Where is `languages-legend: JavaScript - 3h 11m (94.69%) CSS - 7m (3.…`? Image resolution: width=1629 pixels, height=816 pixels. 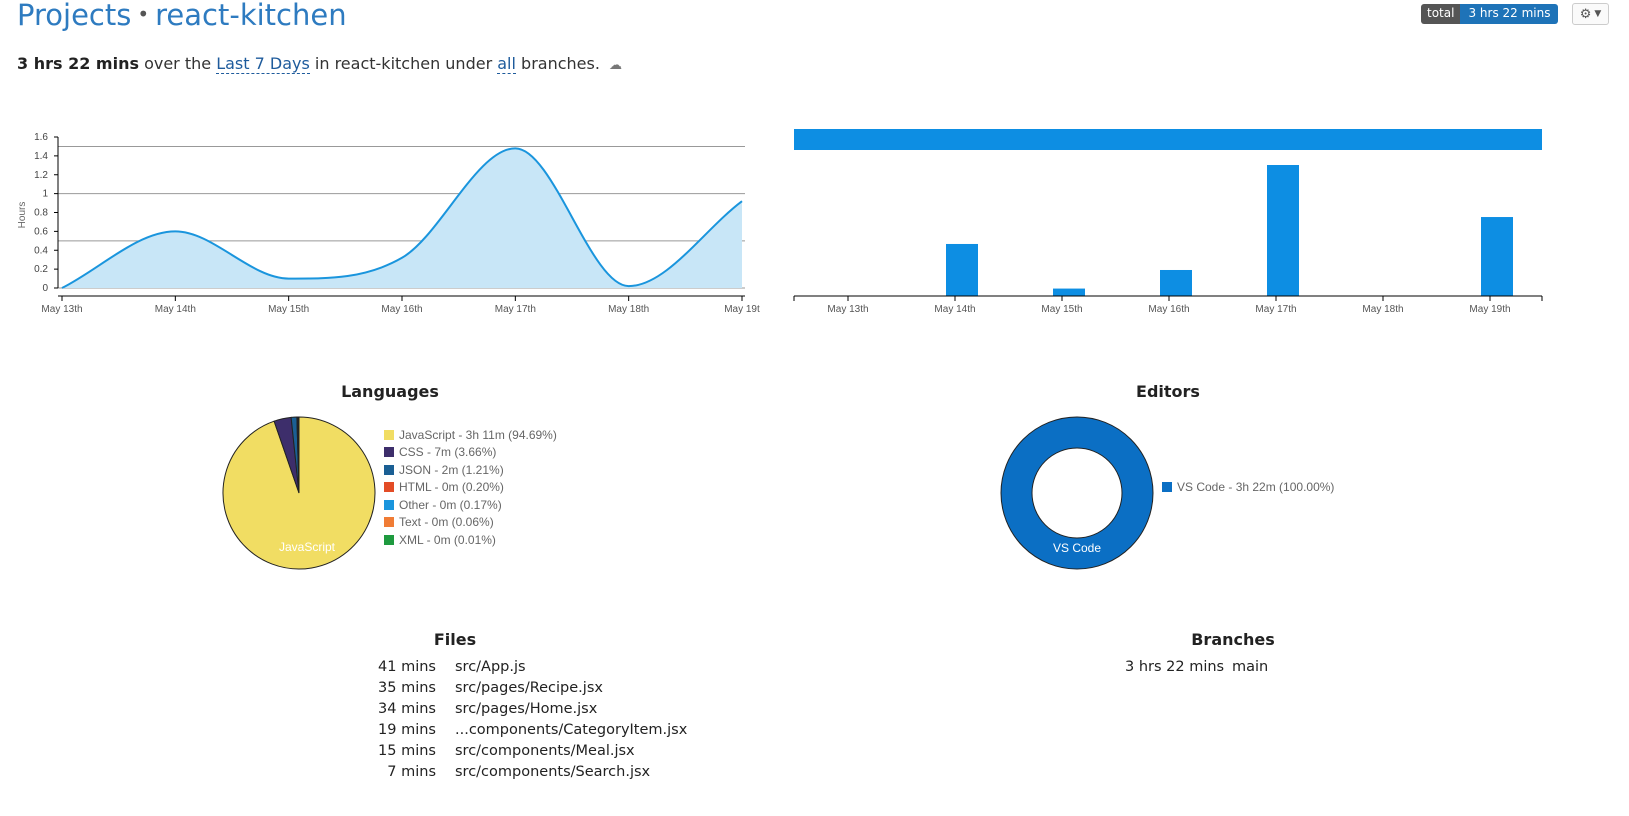
languages-legend: JavaScript - 3h 11m (94.69%) CSS - 7m (3.… is located at coordinates (470, 487).